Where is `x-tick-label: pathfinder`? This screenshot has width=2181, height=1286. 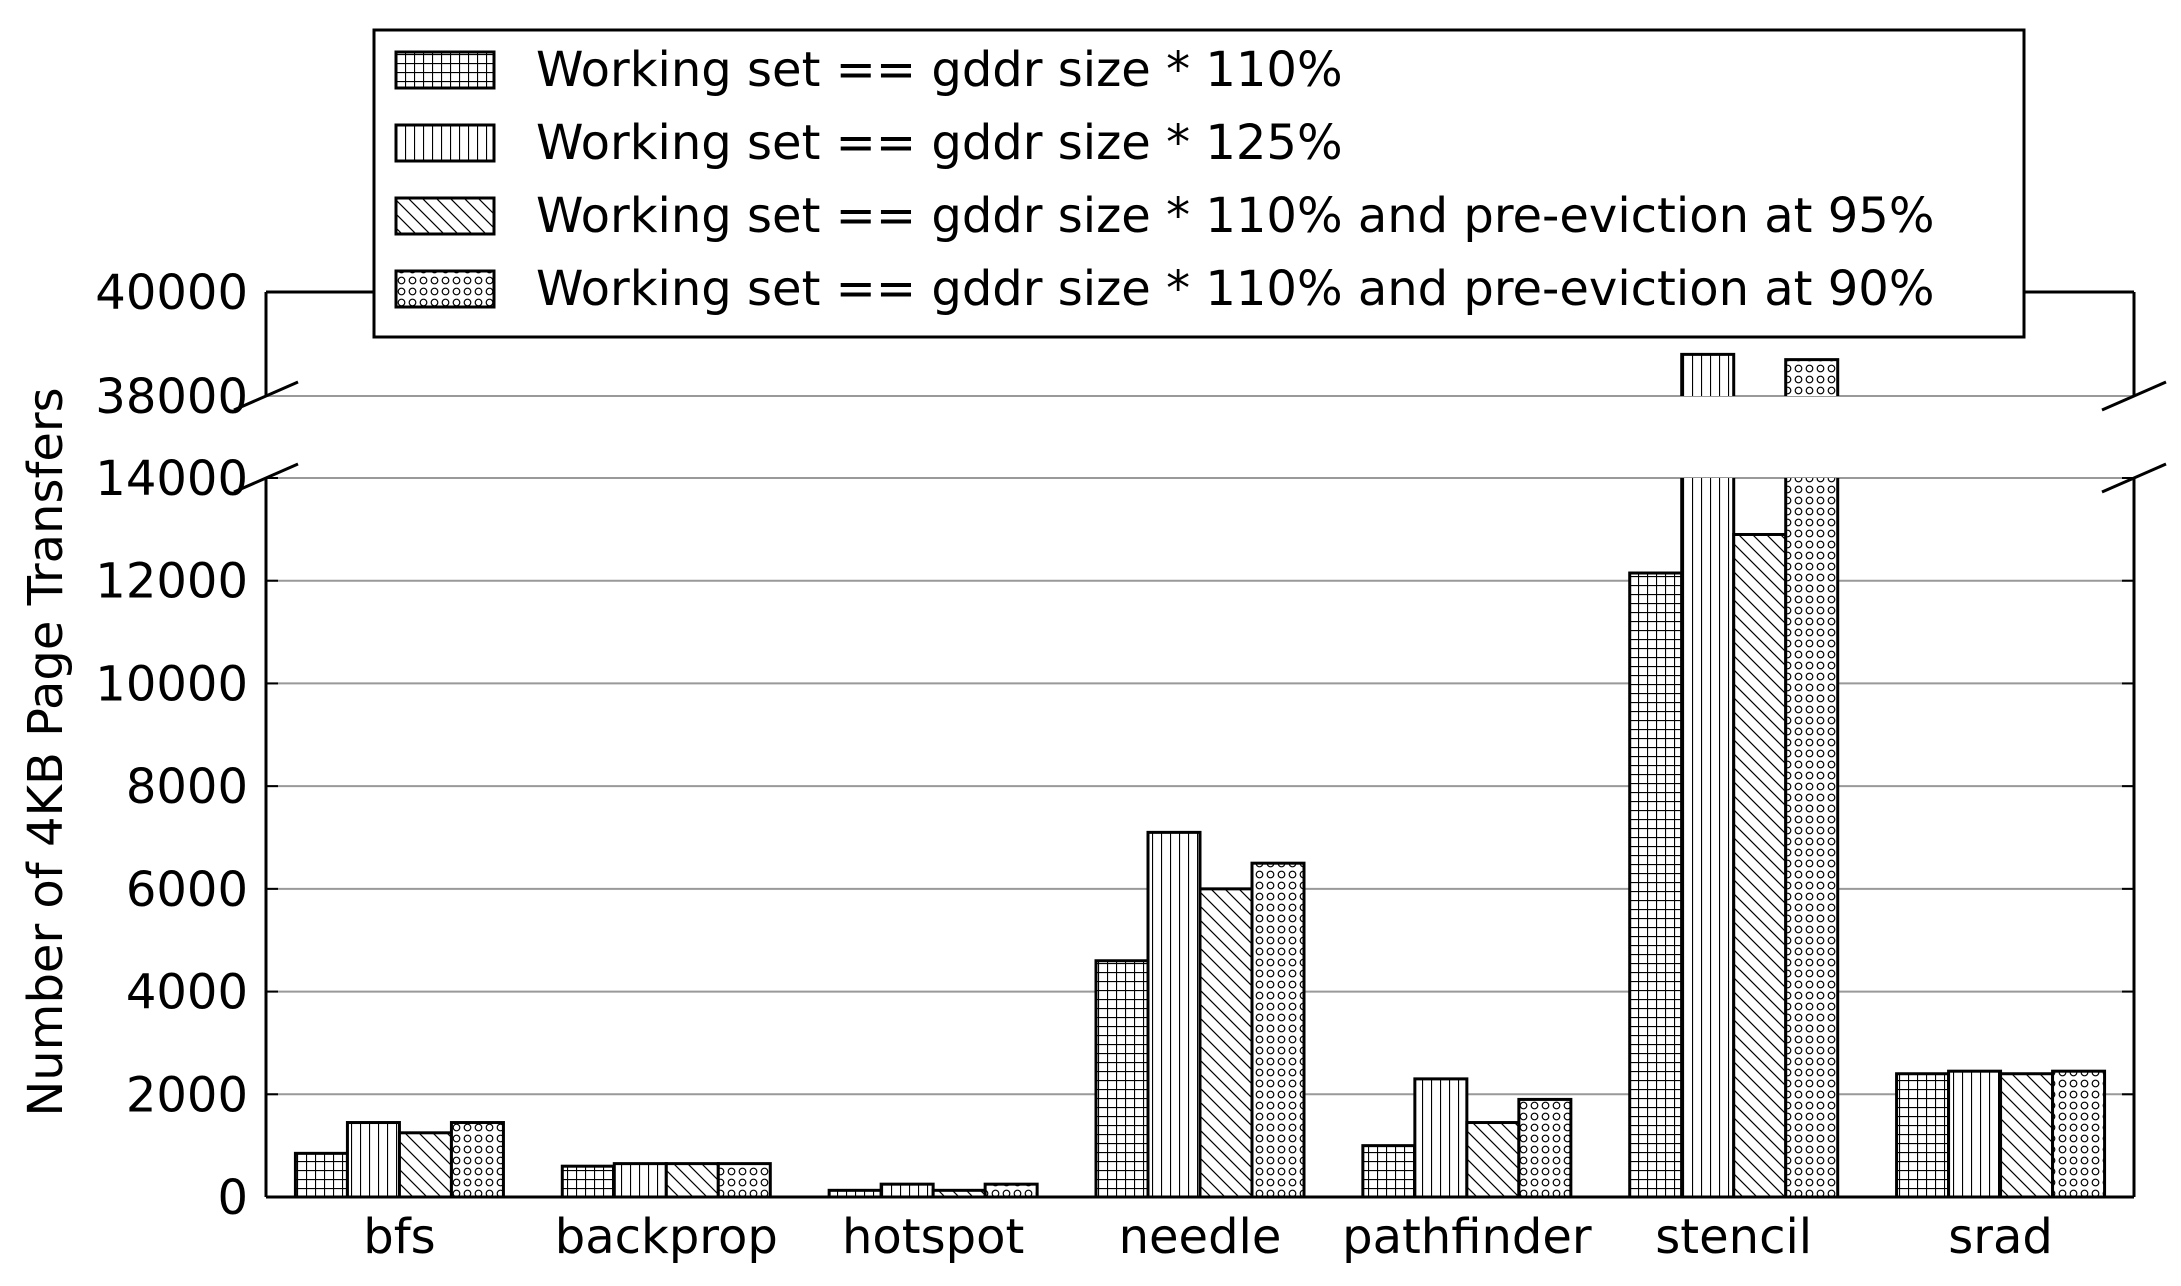 x-tick-label: pathfinder is located at coordinates (1467, 1237).